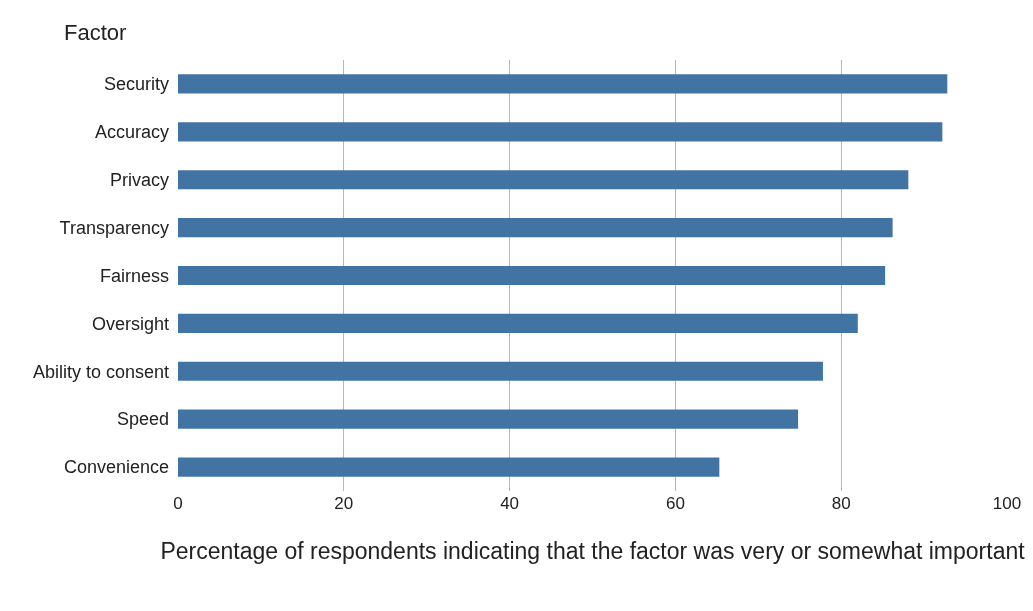  Describe the element at coordinates (131, 132) in the screenshot. I see `y-tick-label: Accuracy` at that location.